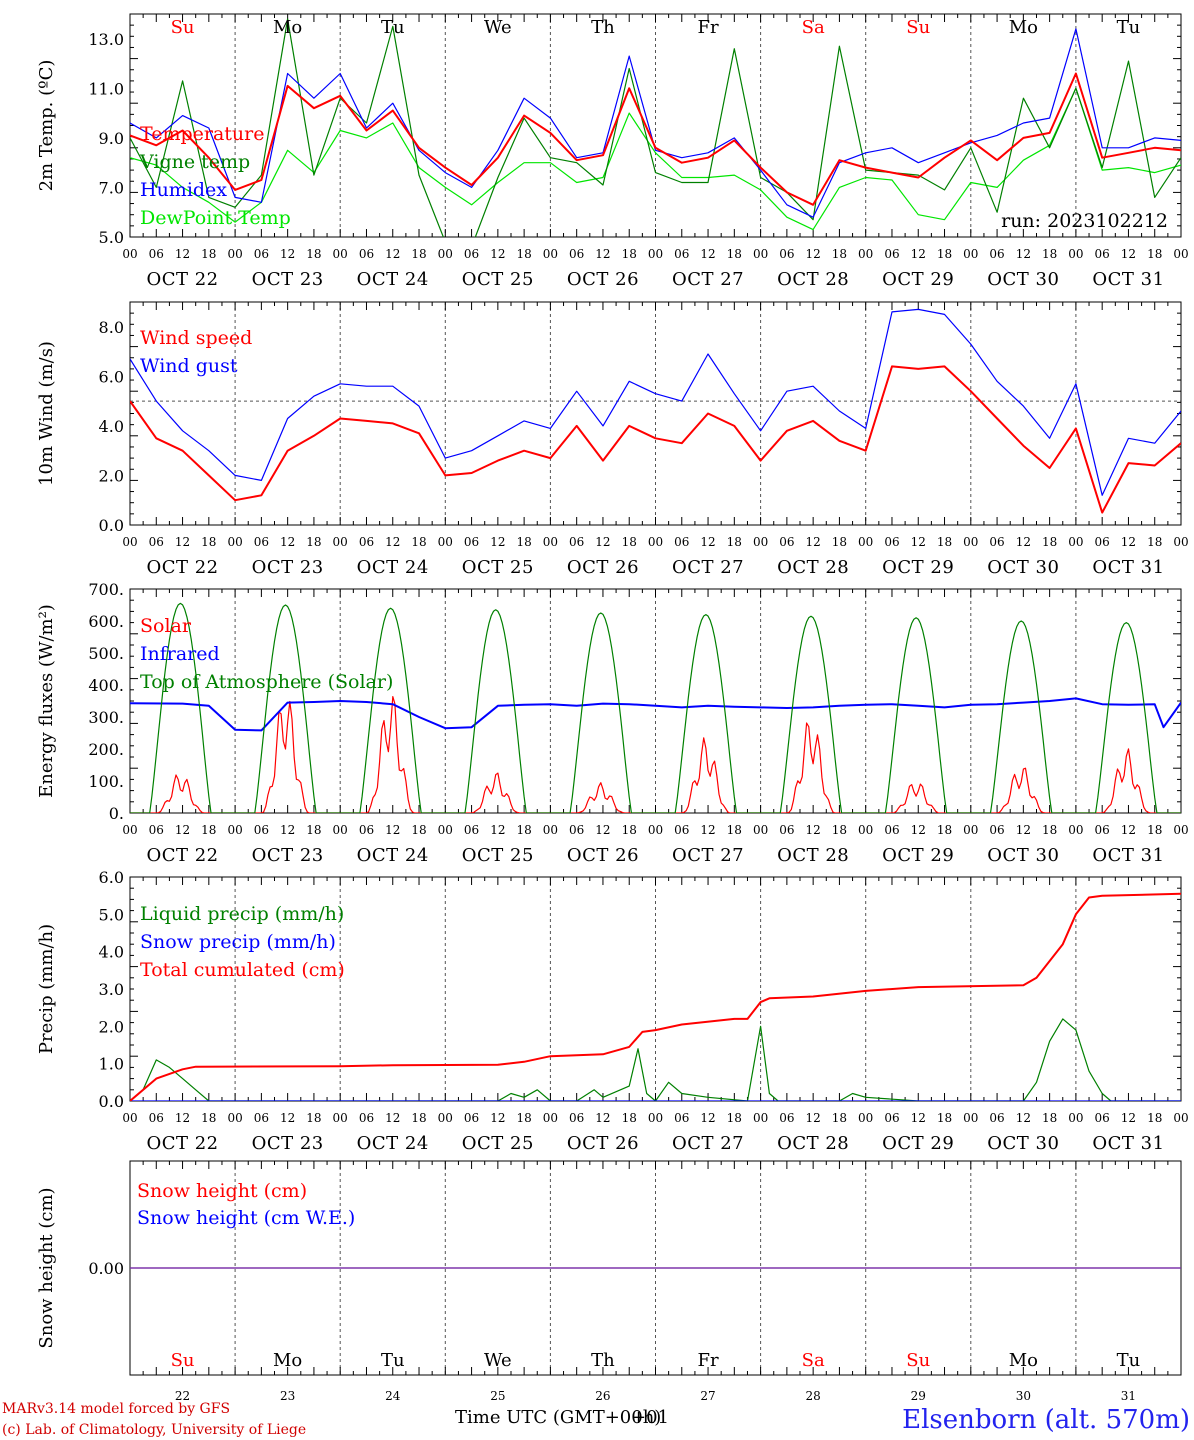 This screenshot has width=1194, height=1440. What do you see at coordinates (116, 813) in the screenshot?
I see `y-tick-label: 0.` at bounding box center [116, 813].